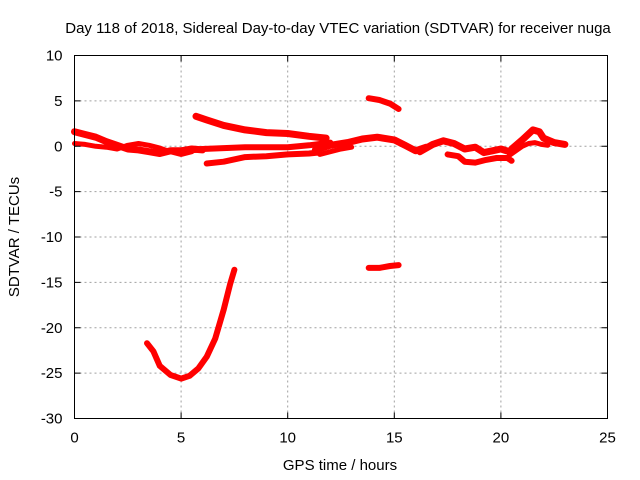 This screenshot has width=640, height=480. What do you see at coordinates (52, 282) in the screenshot?
I see `y-tick-label: -15` at bounding box center [52, 282].